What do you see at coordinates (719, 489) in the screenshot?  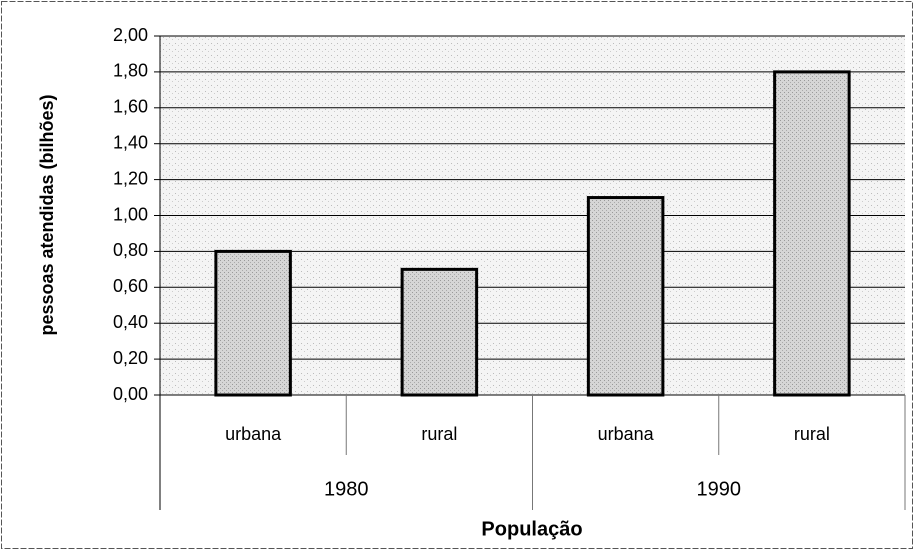 I see `group-label: 1990` at bounding box center [719, 489].